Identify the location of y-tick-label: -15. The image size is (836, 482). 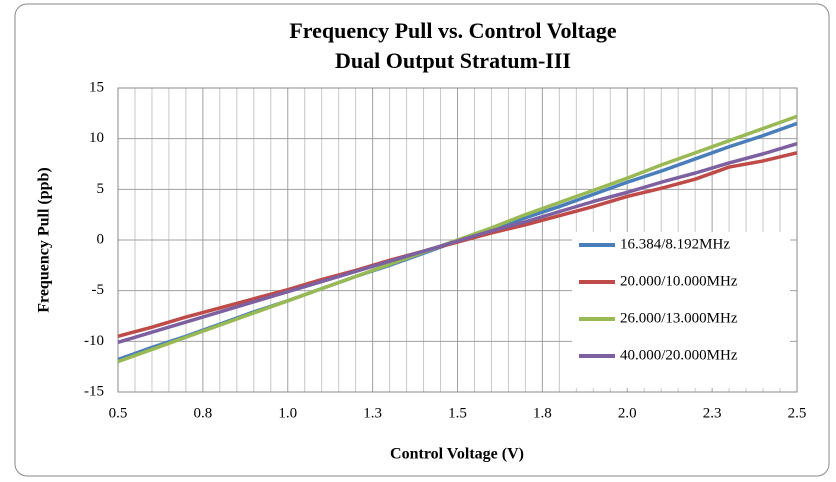
(94, 391).